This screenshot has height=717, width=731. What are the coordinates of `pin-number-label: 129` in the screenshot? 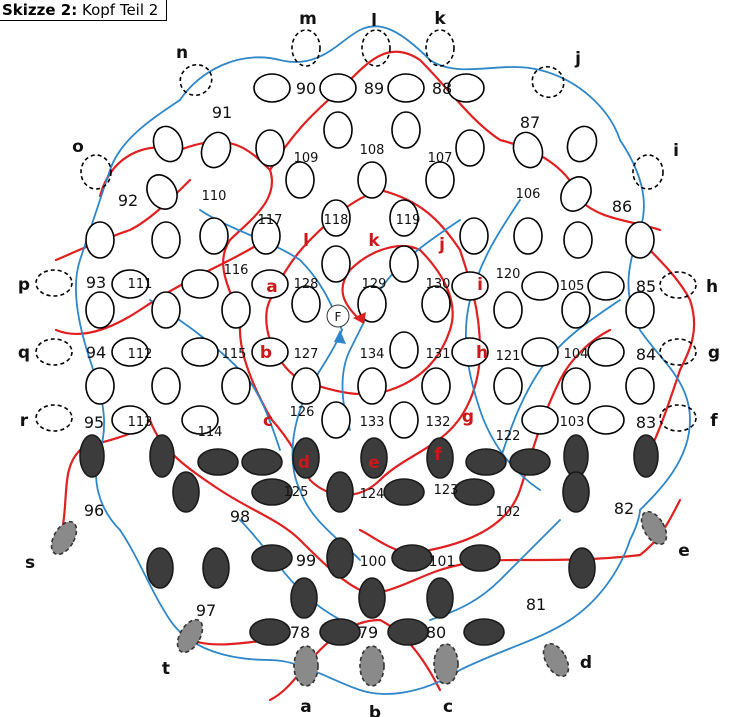 It's located at (374, 284).